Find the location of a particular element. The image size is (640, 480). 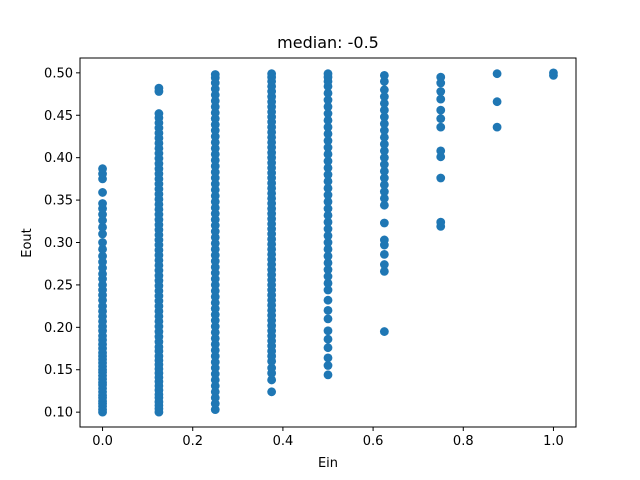

y-tick-label: 0.40 is located at coordinates (58, 158).